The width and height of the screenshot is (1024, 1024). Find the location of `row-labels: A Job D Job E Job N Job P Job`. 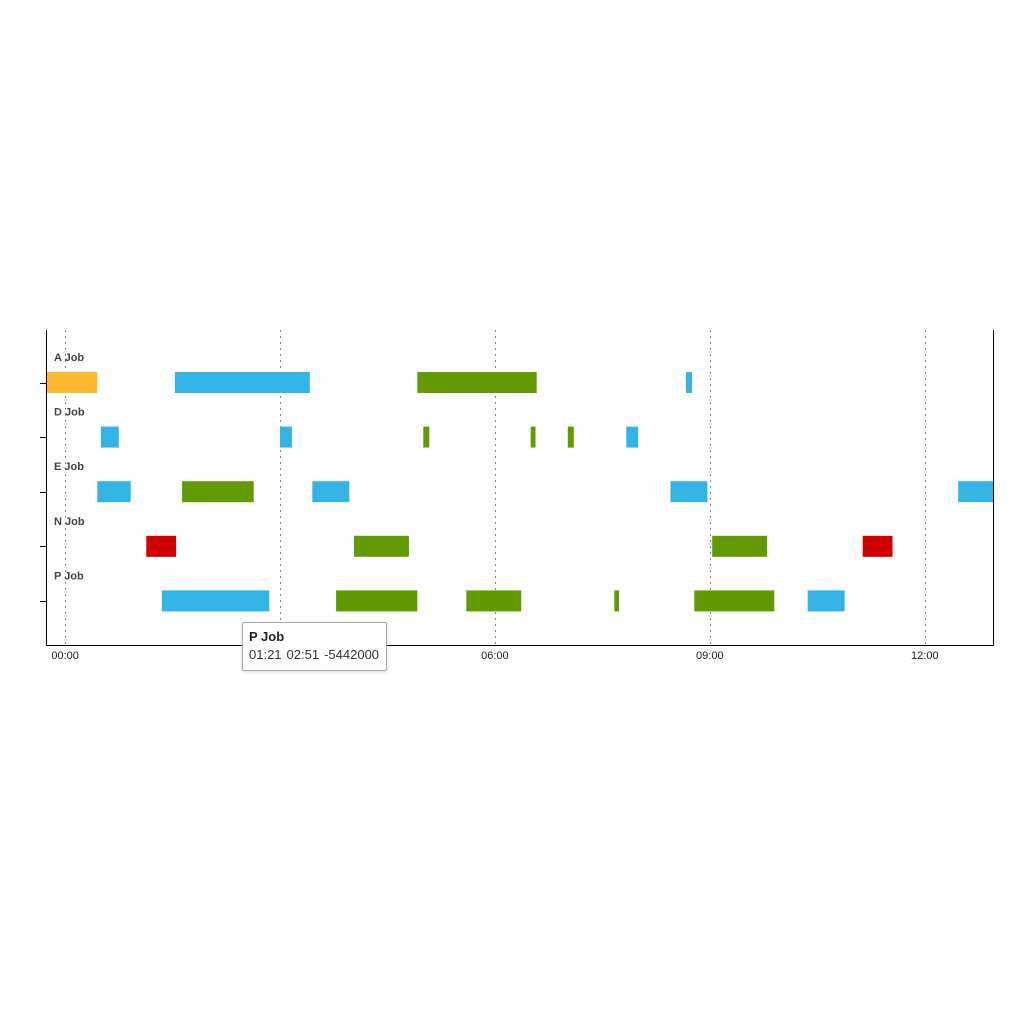

row-labels: A Job D Job E Job N Job P Job is located at coordinates (69, 467).